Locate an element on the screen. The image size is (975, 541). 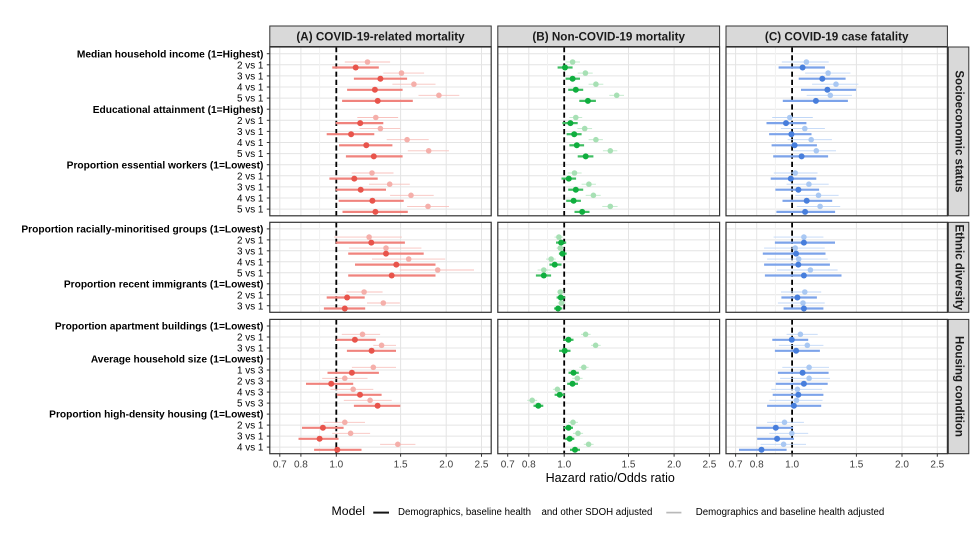
svg-text: and other SDOH adjusted is located at coordinates (597, 512).